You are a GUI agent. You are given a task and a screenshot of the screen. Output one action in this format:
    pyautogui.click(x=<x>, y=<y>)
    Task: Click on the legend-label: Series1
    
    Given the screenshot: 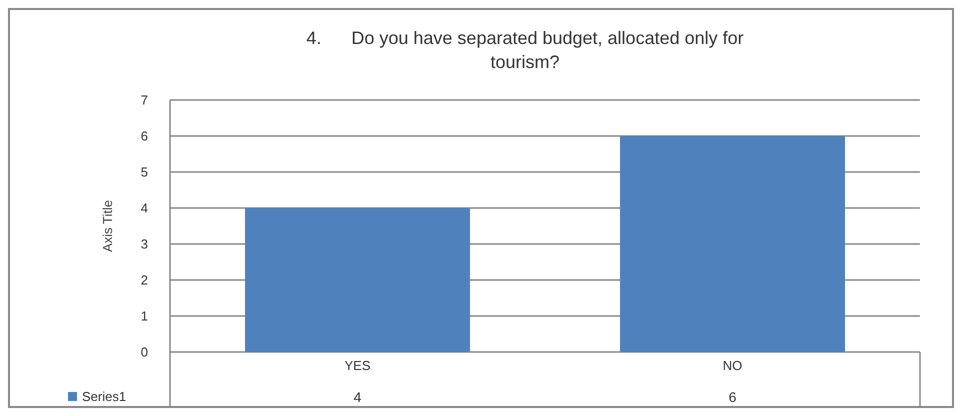 What is the action you would take?
    pyautogui.click(x=104, y=396)
    